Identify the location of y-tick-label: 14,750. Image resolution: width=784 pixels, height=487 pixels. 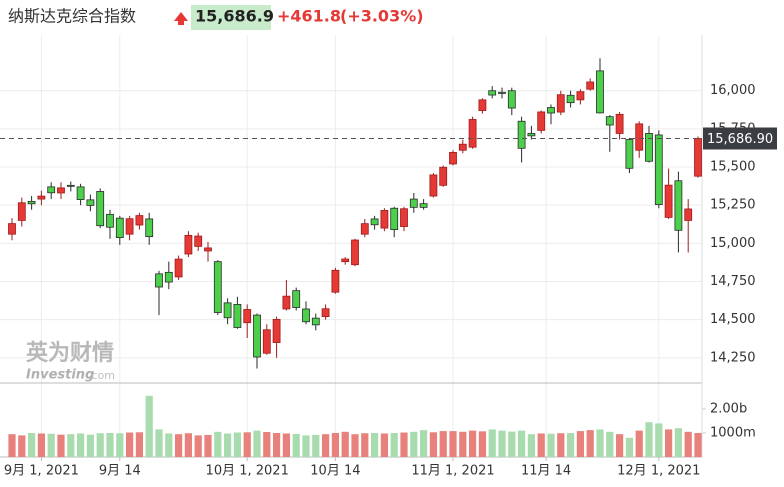
(733, 281).